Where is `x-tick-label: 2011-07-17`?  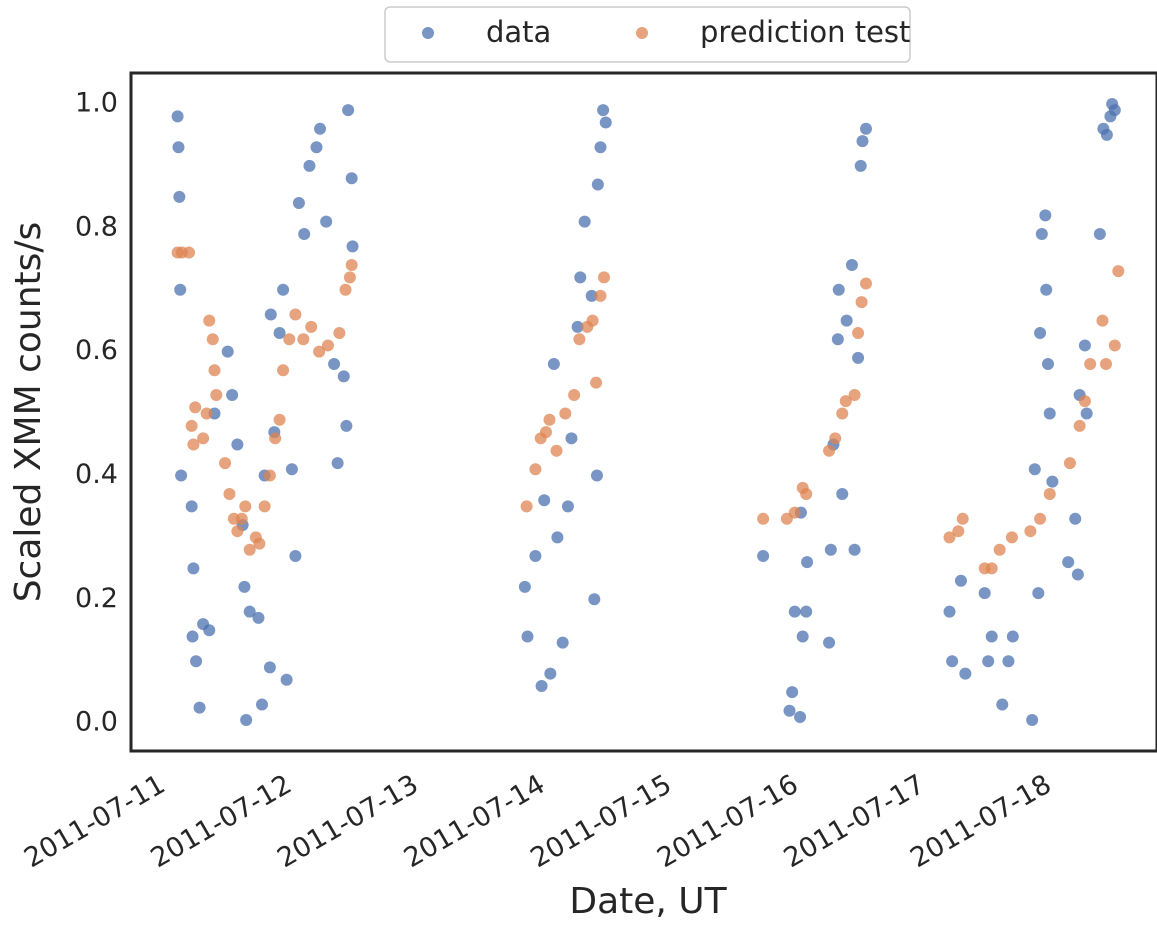
x-tick-label: 2011-07-17 is located at coordinates (854, 821).